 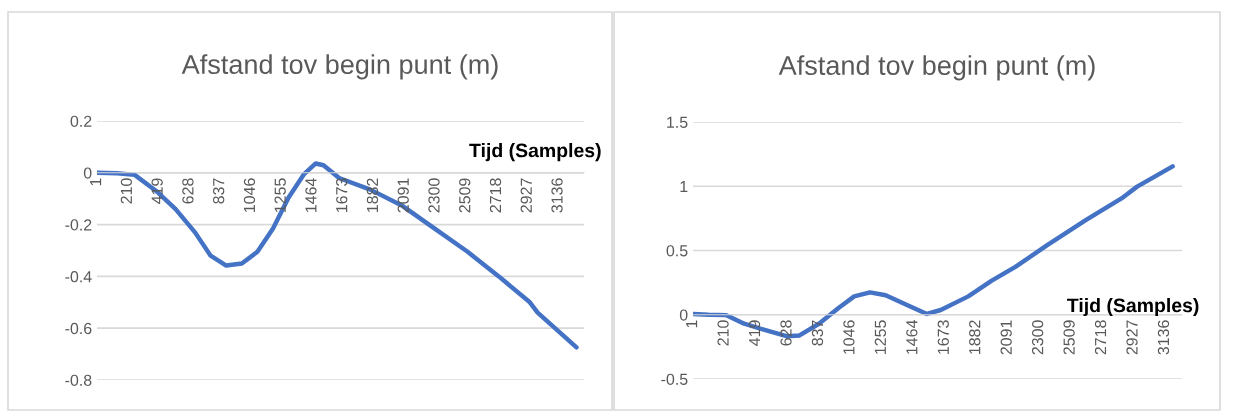 I want to click on y-tick-label: -0.4, so click(x=78, y=277).